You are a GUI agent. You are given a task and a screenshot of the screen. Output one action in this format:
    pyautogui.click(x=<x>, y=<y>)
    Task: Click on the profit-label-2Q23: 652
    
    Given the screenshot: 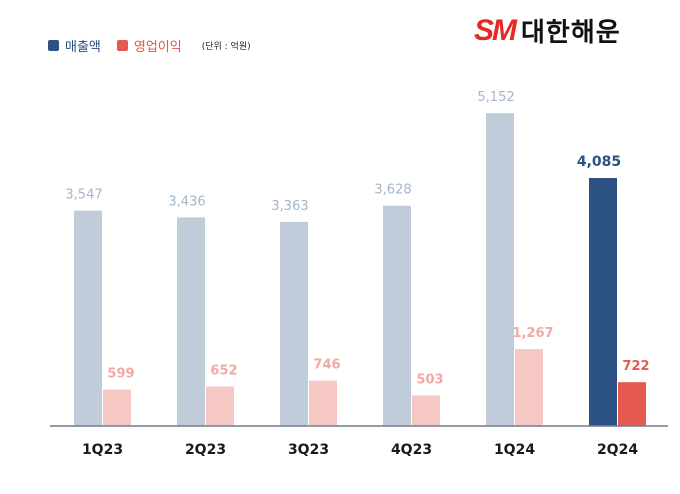 What is the action you would take?
    pyautogui.click(x=223, y=370)
    